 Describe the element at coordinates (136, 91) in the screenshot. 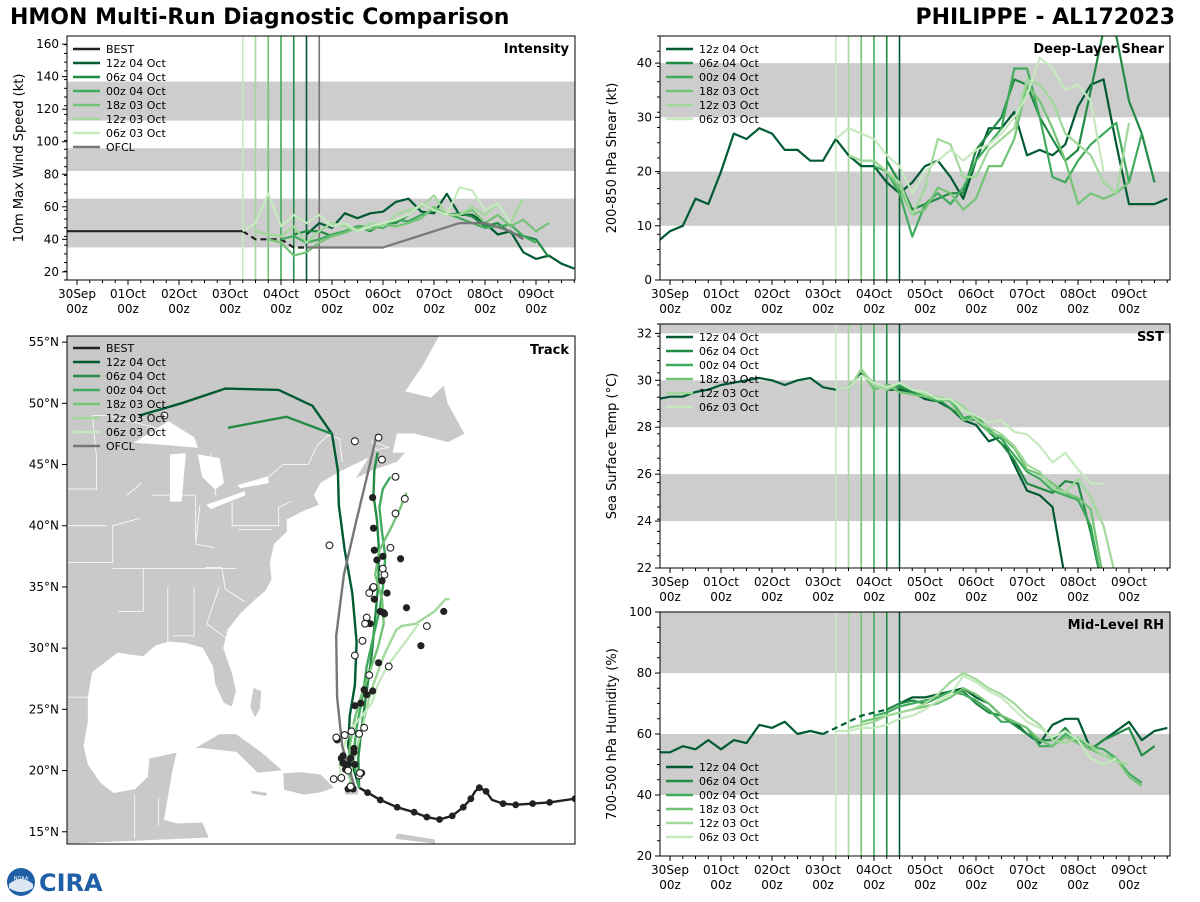

I see `intensity-legend-label: 00z 04 Oct` at that location.